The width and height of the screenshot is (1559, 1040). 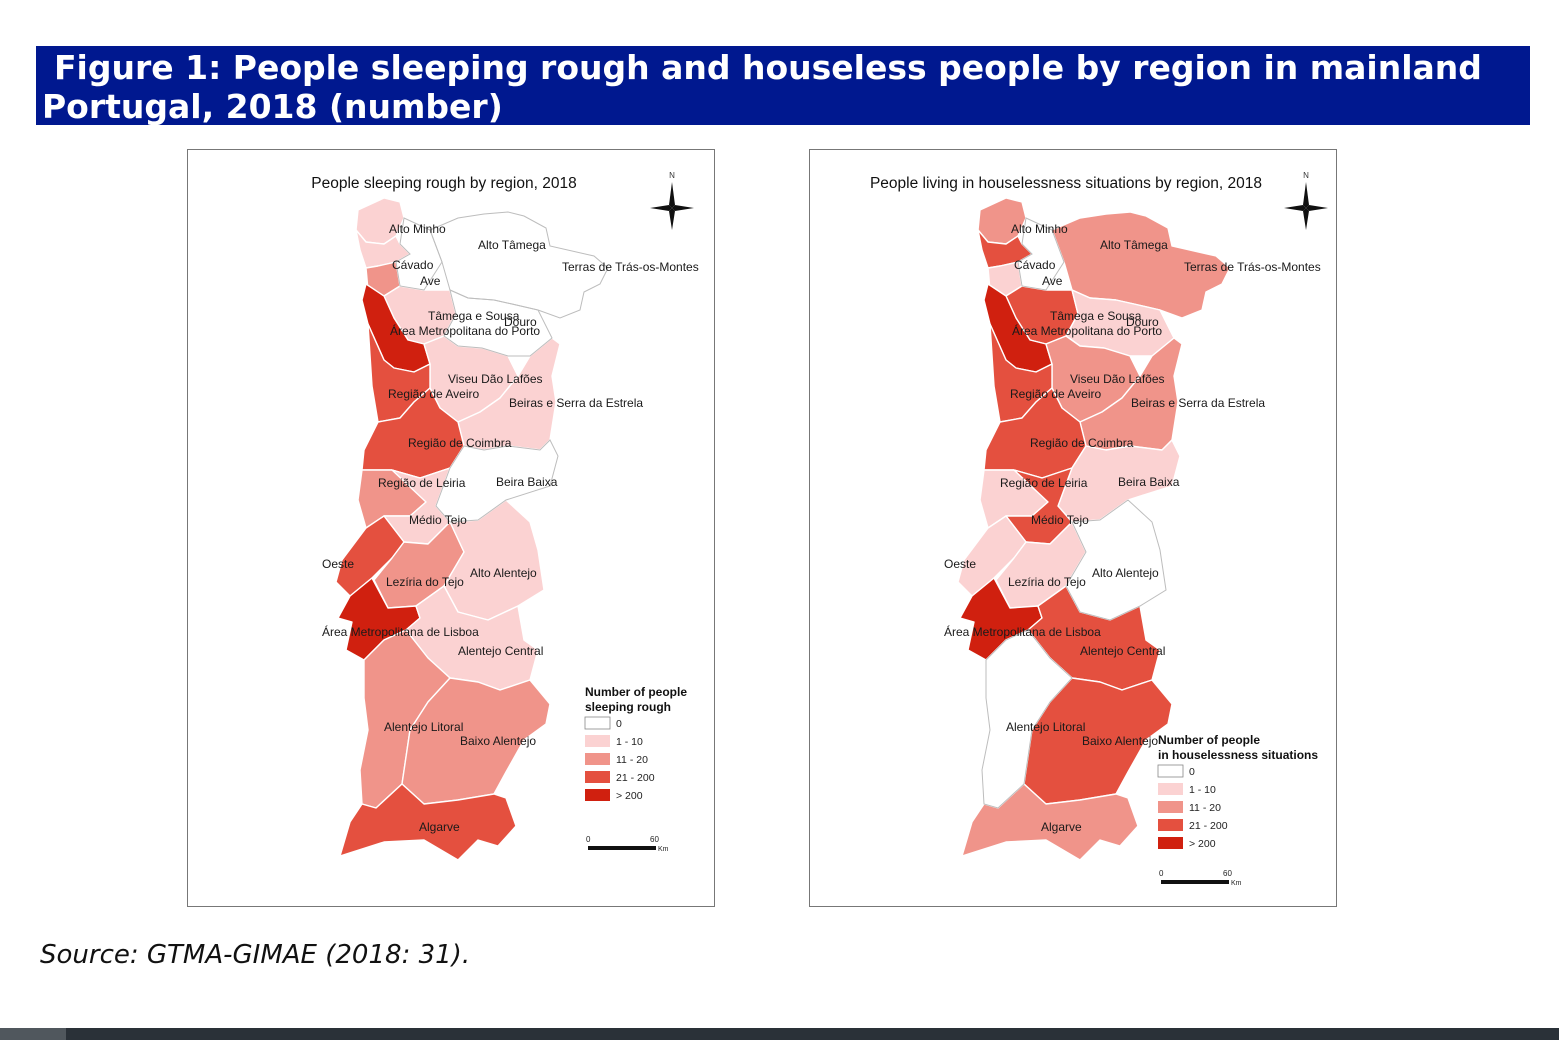 What do you see at coordinates (1041, 254) in the screenshot?
I see `region-outline-alto-tamega` at bounding box center [1041, 254].